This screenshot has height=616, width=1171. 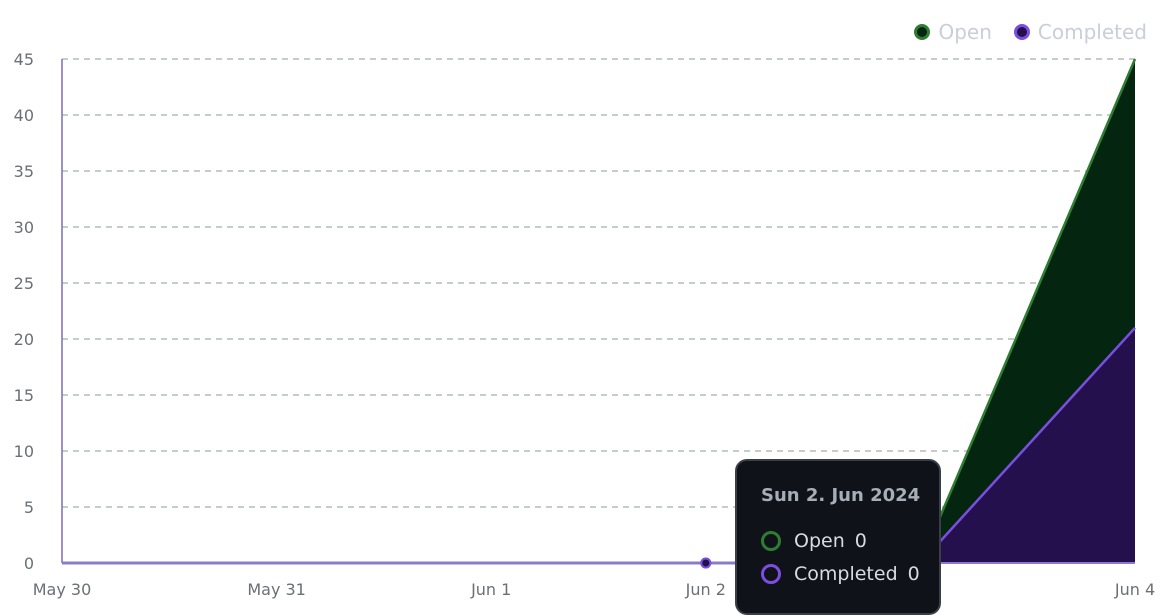 What do you see at coordinates (24, 171) in the screenshot?
I see `y-tick-label: 35` at bounding box center [24, 171].